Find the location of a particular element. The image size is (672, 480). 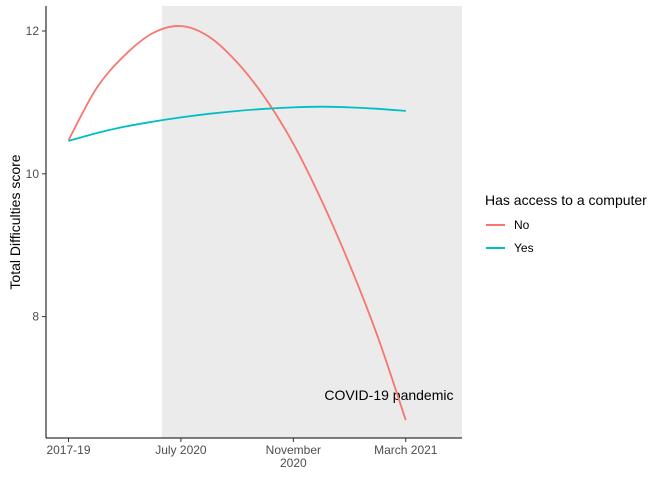

y-axis-title: Total Difficulties score is located at coordinates (15, 221).